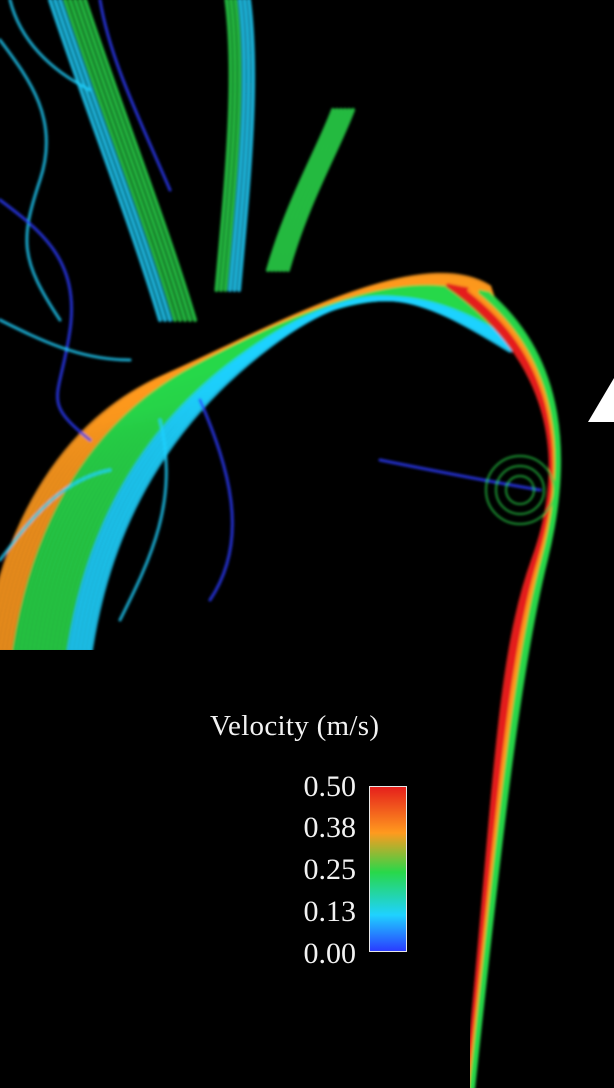 This screenshot has width=614, height=1088. What do you see at coordinates (601, 400) in the screenshot?
I see `white-arrowhead` at bounding box center [601, 400].